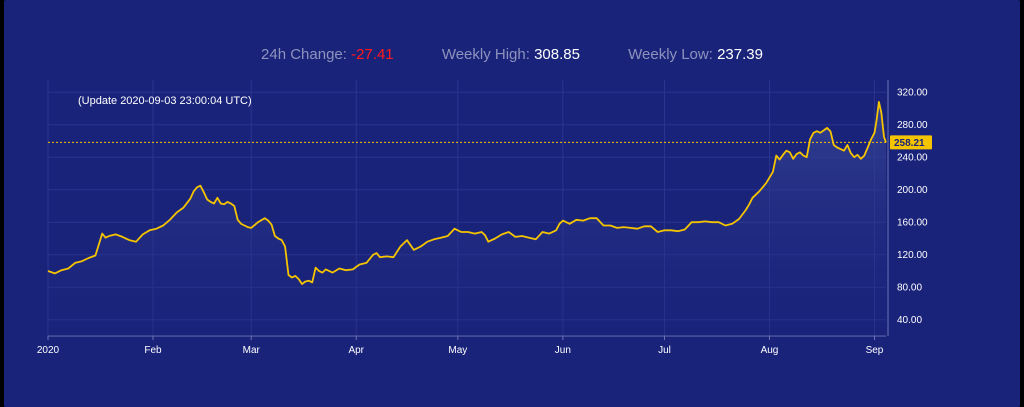  What do you see at coordinates (153, 350) in the screenshot?
I see `x-tick-label: Feb` at bounding box center [153, 350].